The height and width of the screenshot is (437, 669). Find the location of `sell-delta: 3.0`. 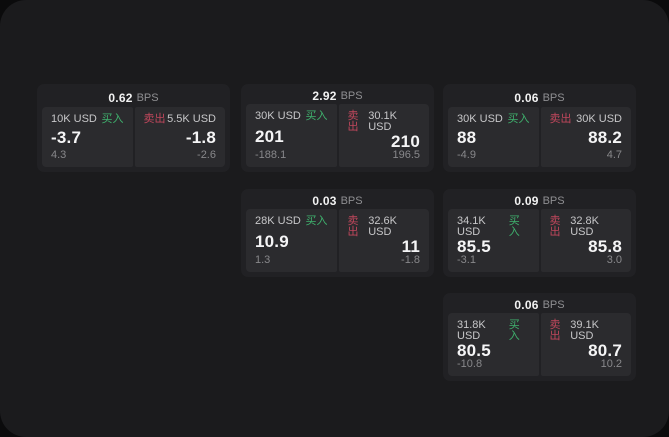

sell-delta: 3.0 is located at coordinates (614, 260).